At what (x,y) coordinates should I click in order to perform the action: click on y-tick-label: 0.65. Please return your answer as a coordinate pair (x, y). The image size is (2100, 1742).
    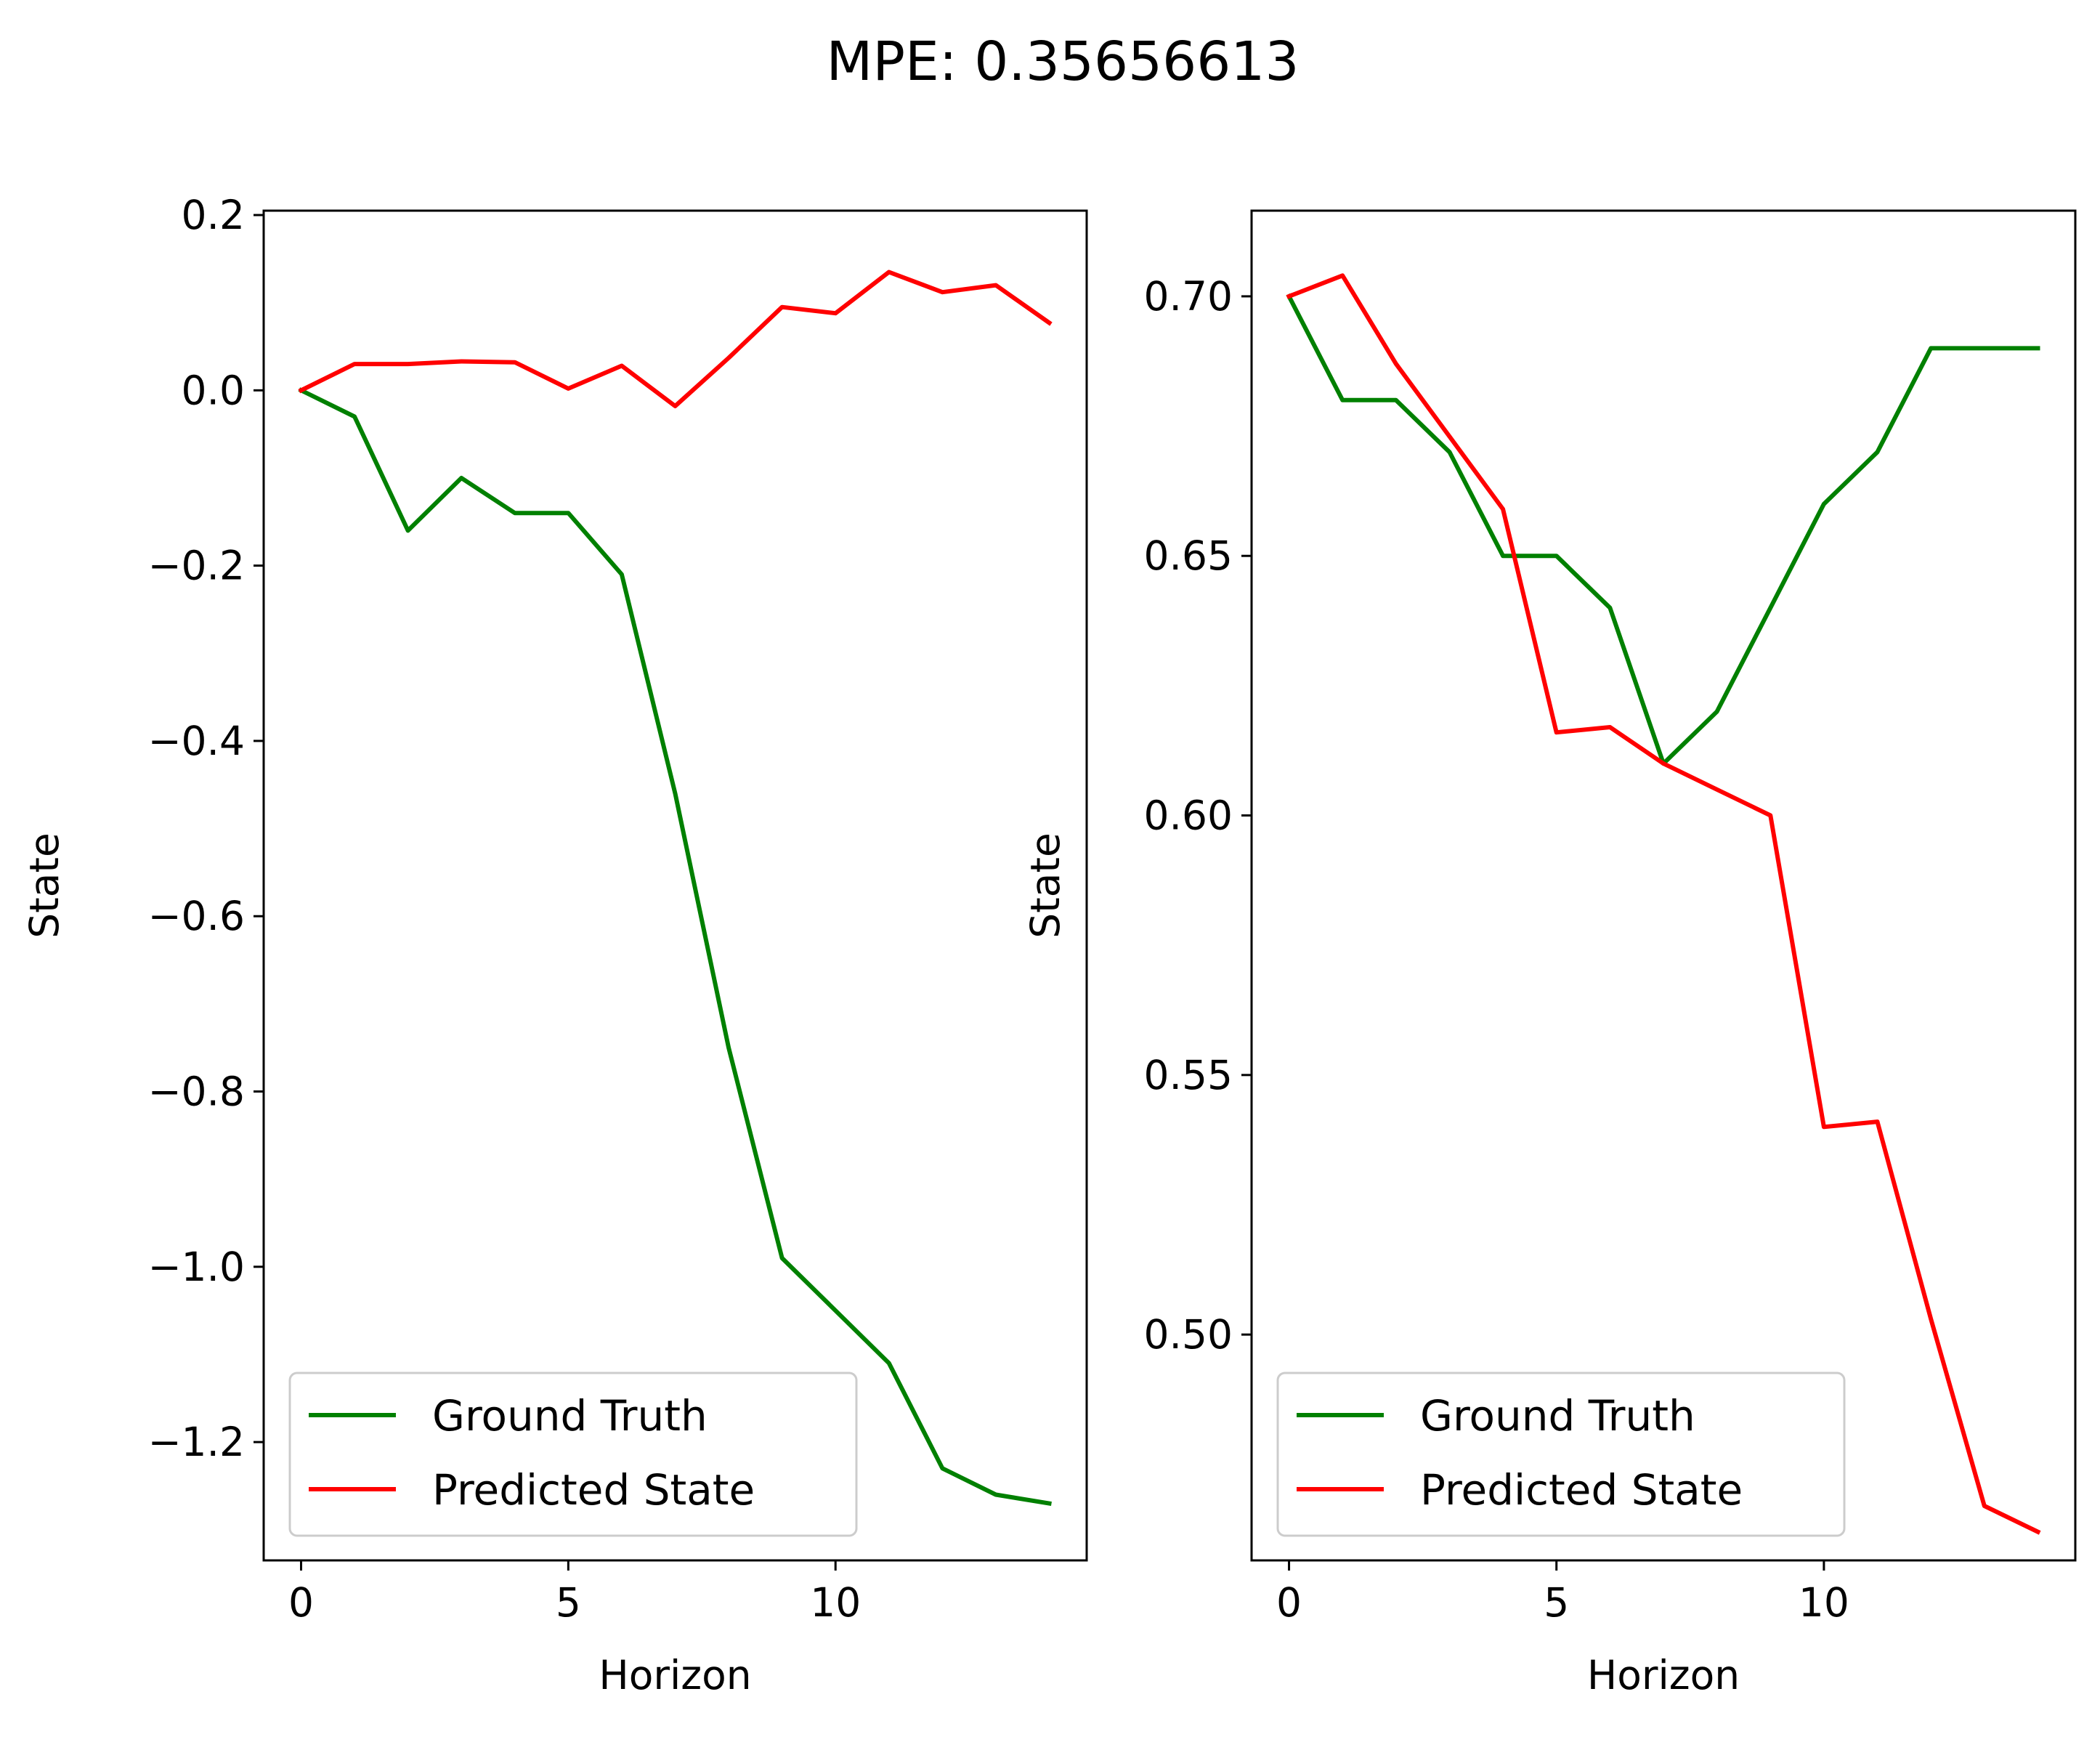
    Looking at the image, I should click on (1188, 555).